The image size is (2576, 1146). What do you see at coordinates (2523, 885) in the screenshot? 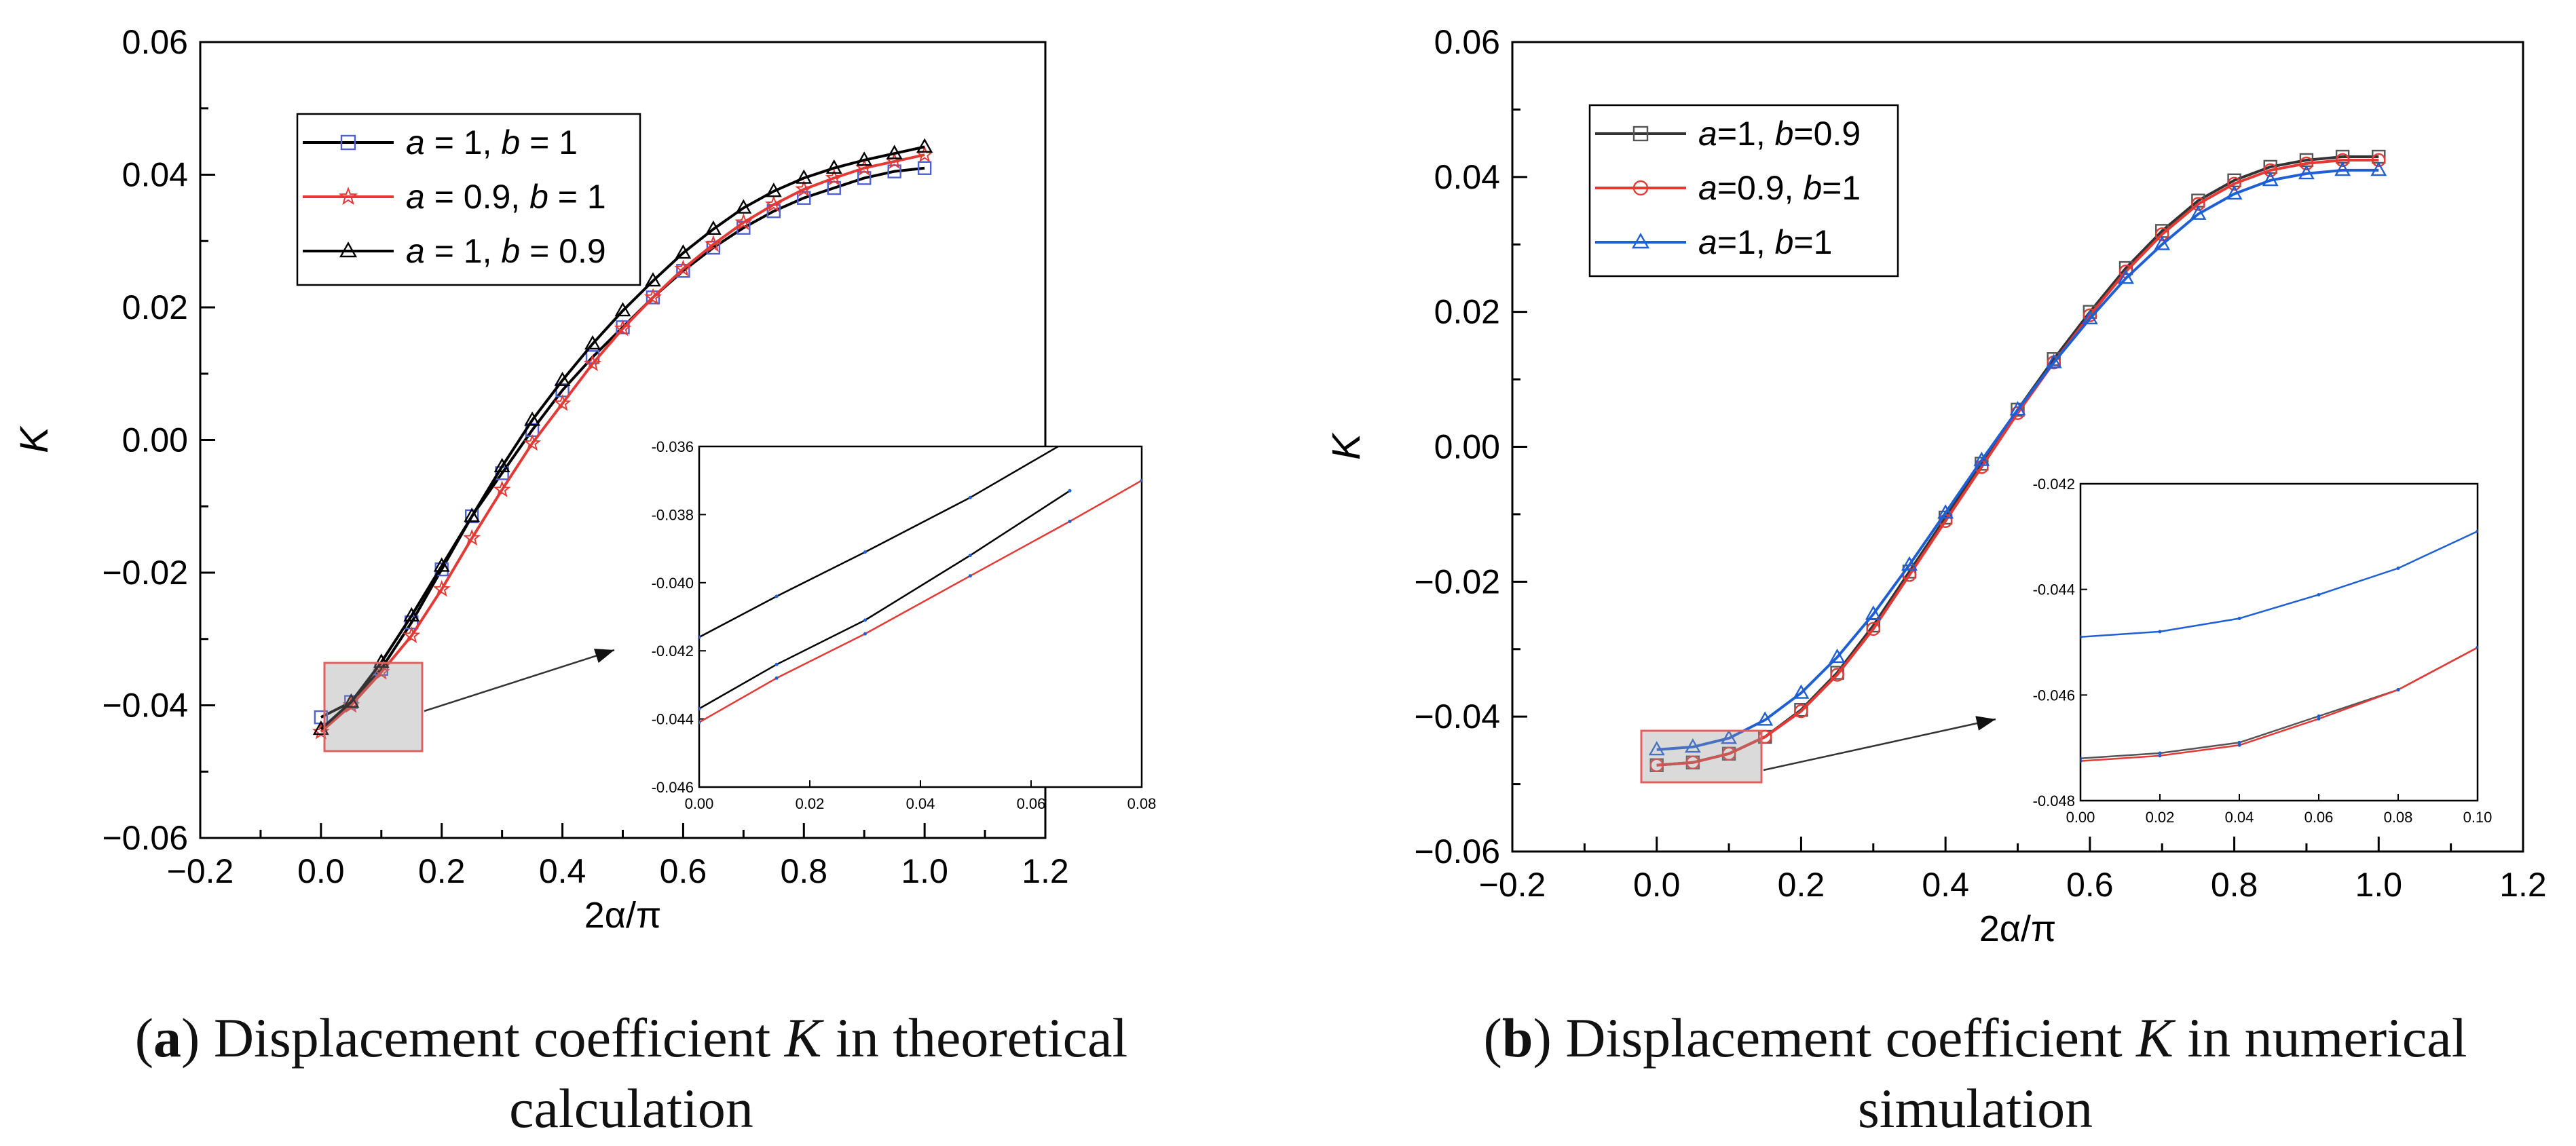
I see `x-tick-label: 1.2` at bounding box center [2523, 885].